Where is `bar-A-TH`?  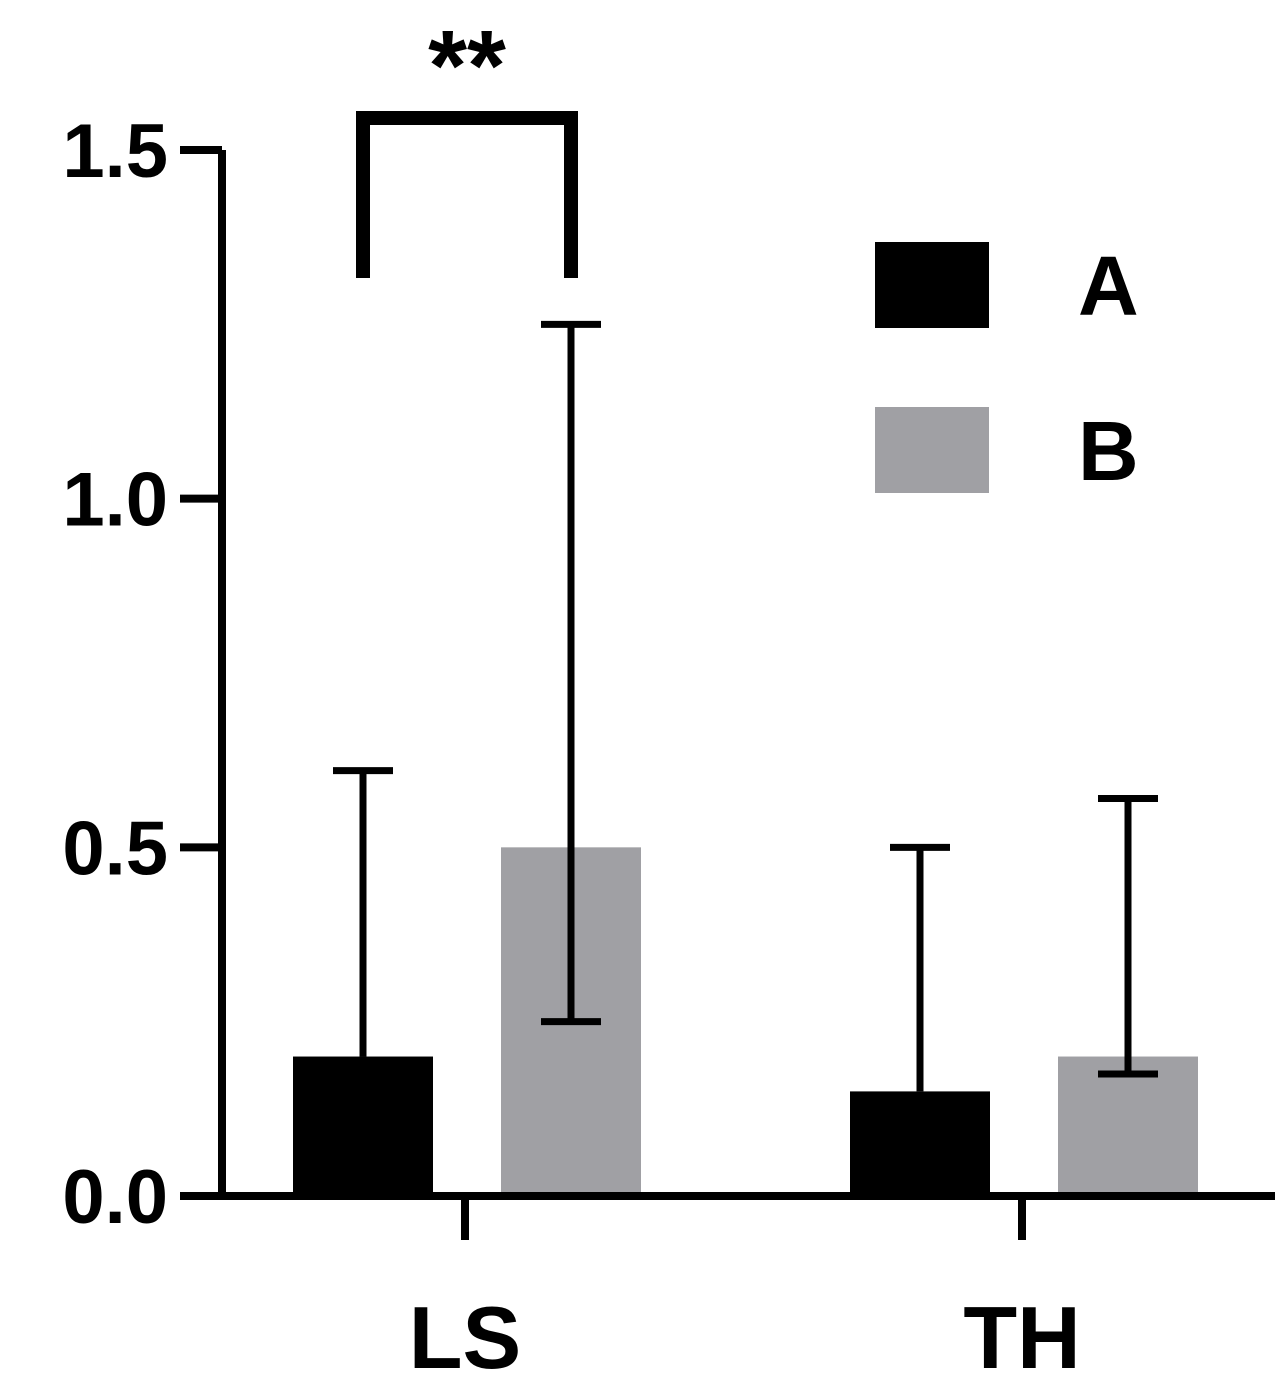
bar-A-TH is located at coordinates (920, 1143).